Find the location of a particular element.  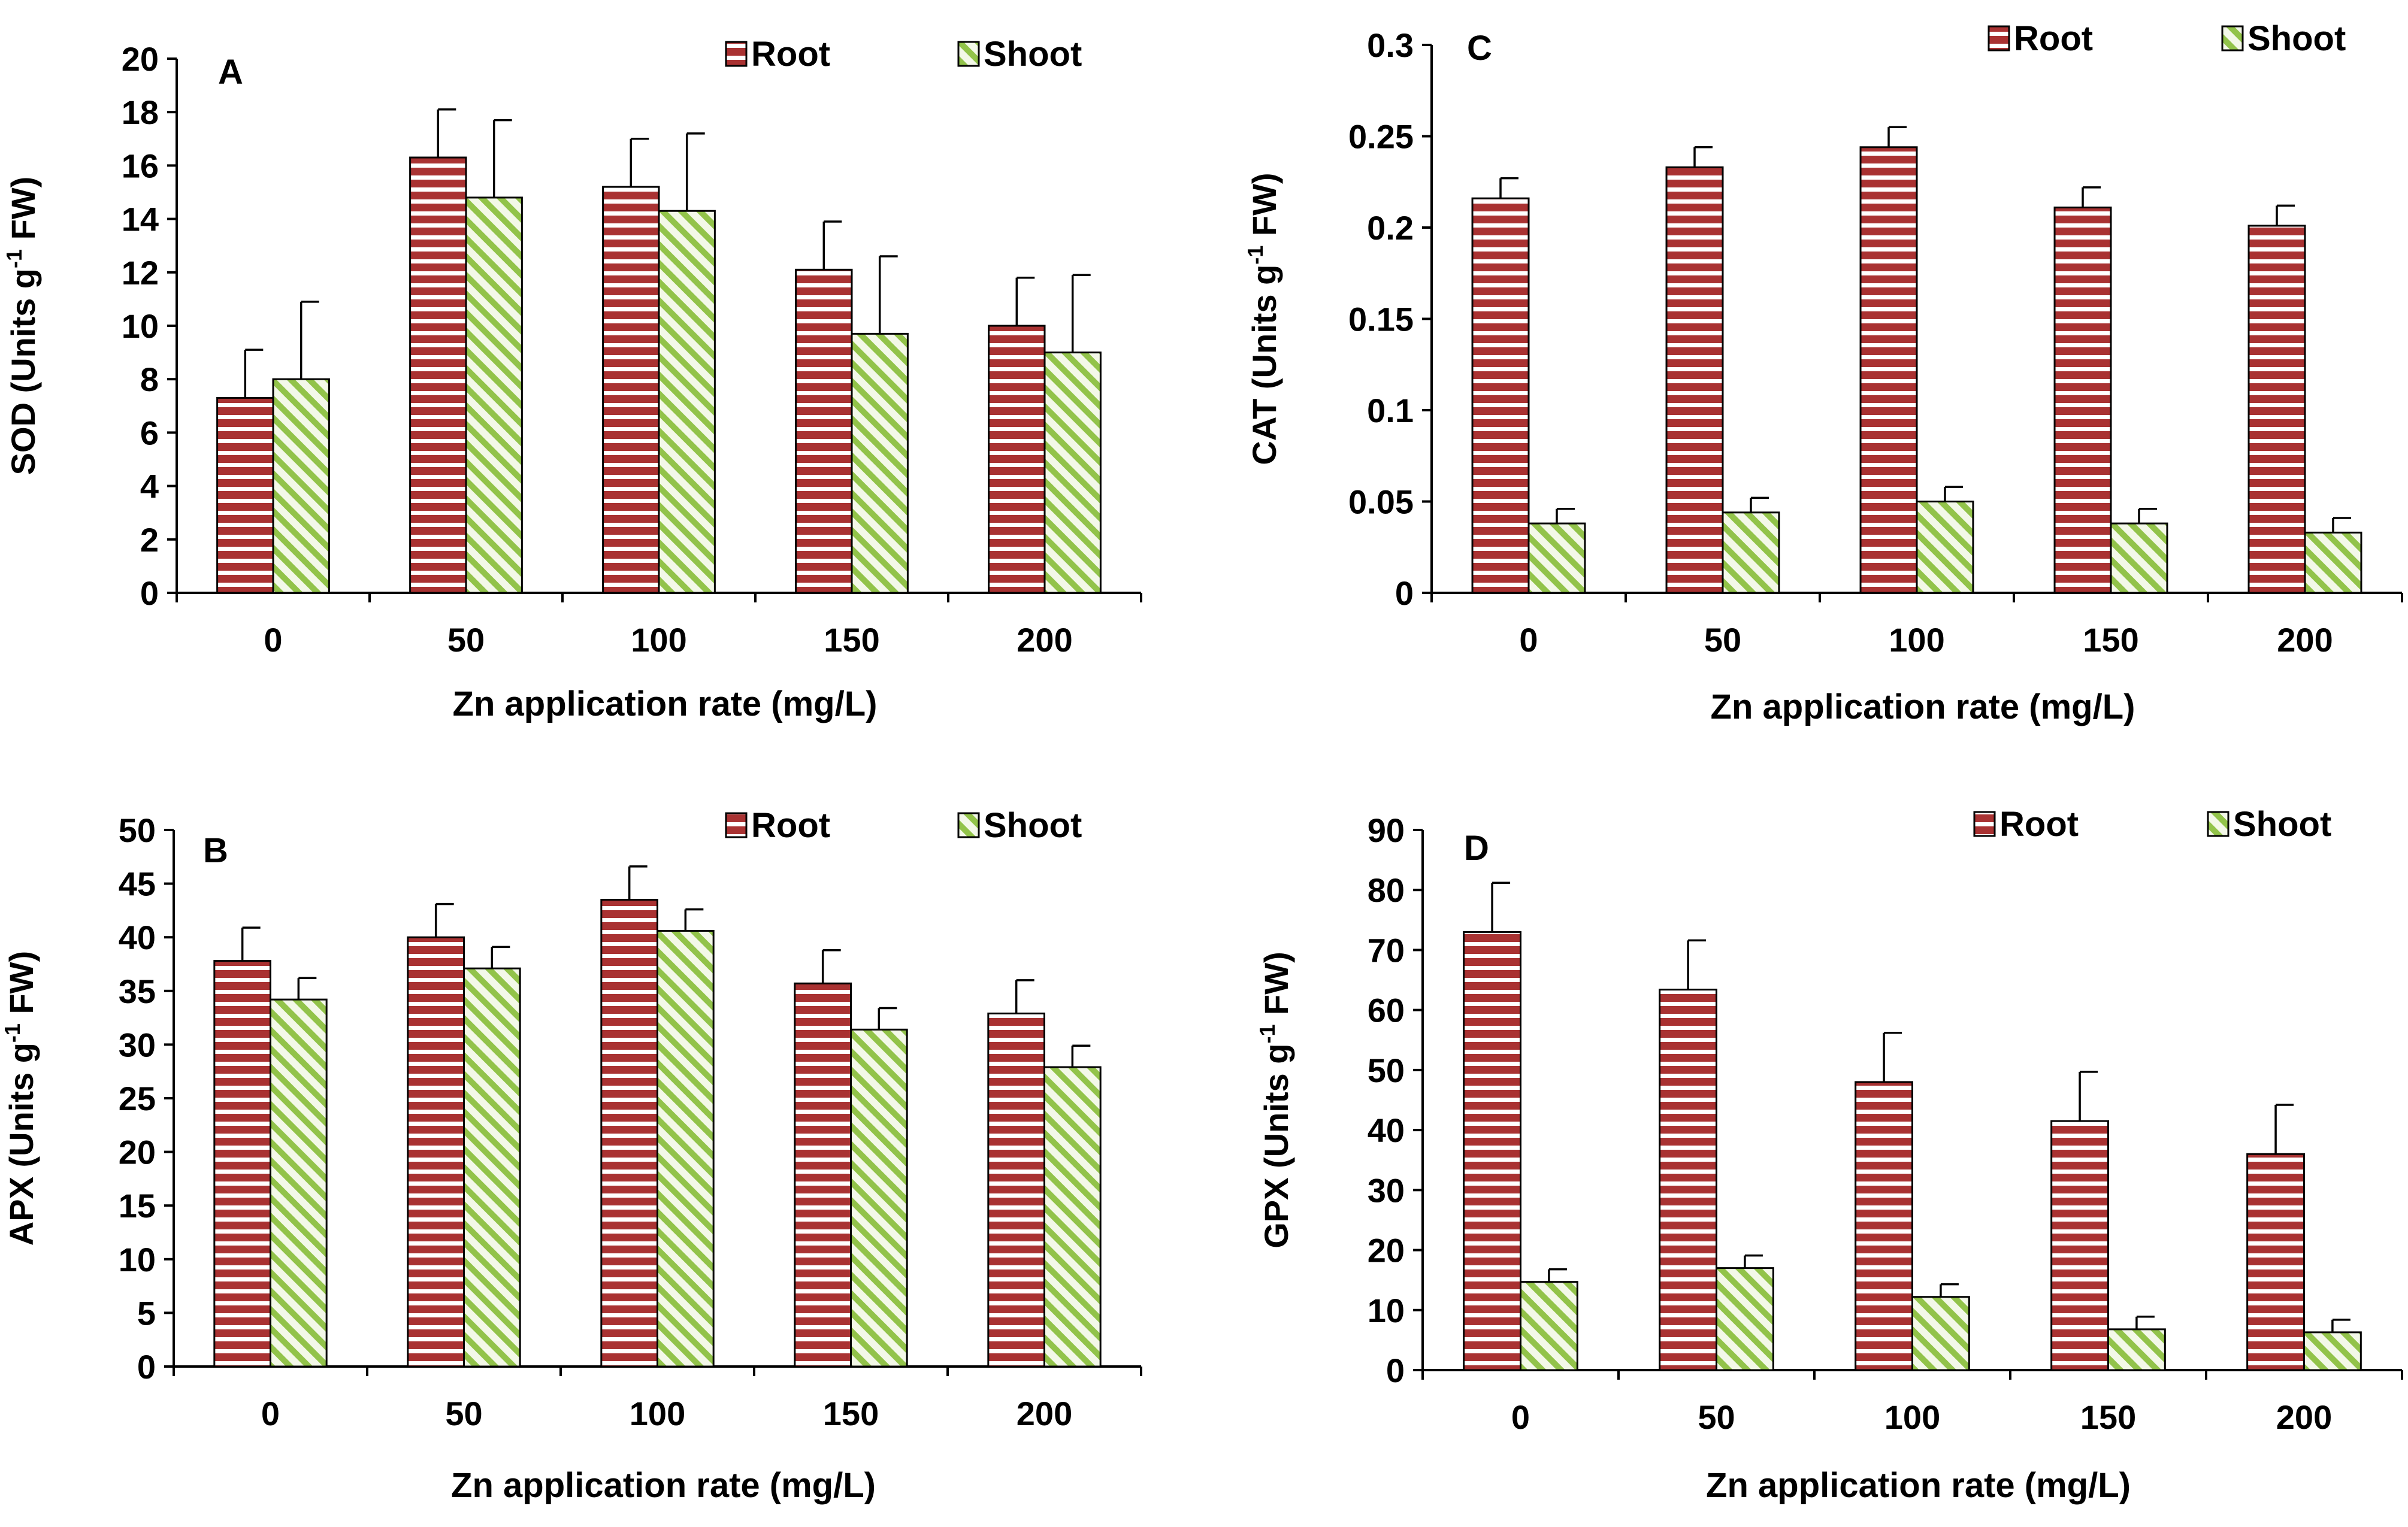

y-tick-label: 12 is located at coordinates (140, 273).